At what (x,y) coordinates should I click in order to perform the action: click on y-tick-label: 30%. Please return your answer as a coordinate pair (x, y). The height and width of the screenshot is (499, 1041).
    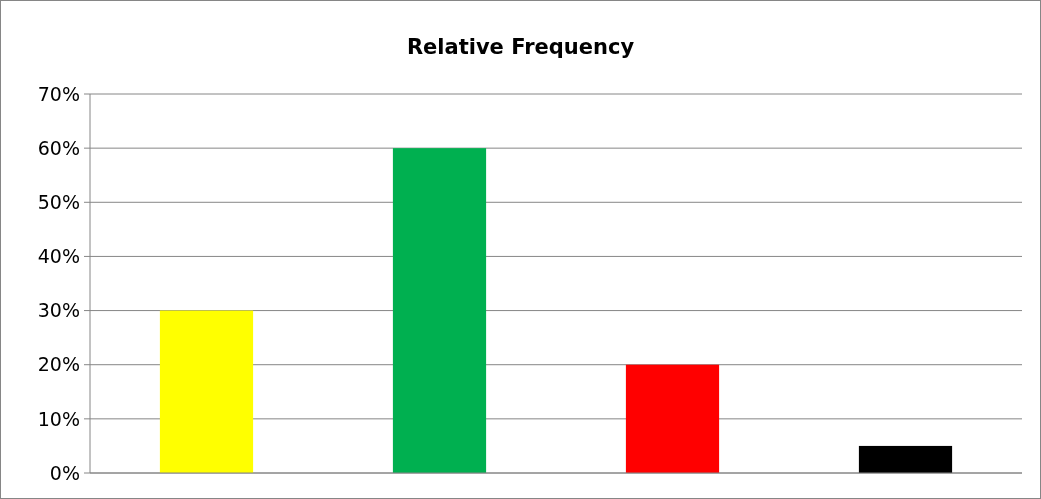
    Looking at the image, I should click on (58, 310).